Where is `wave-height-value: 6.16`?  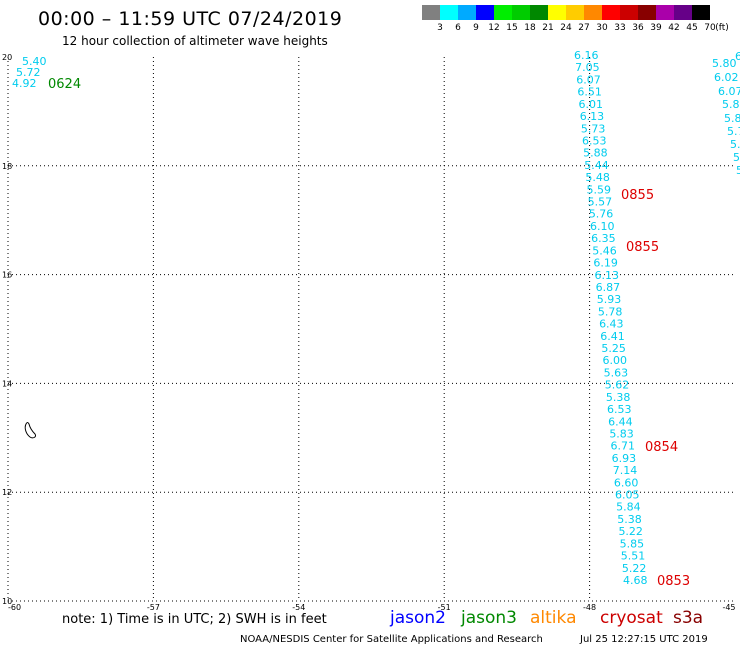 wave-height-value: 6.16 is located at coordinates (586, 55).